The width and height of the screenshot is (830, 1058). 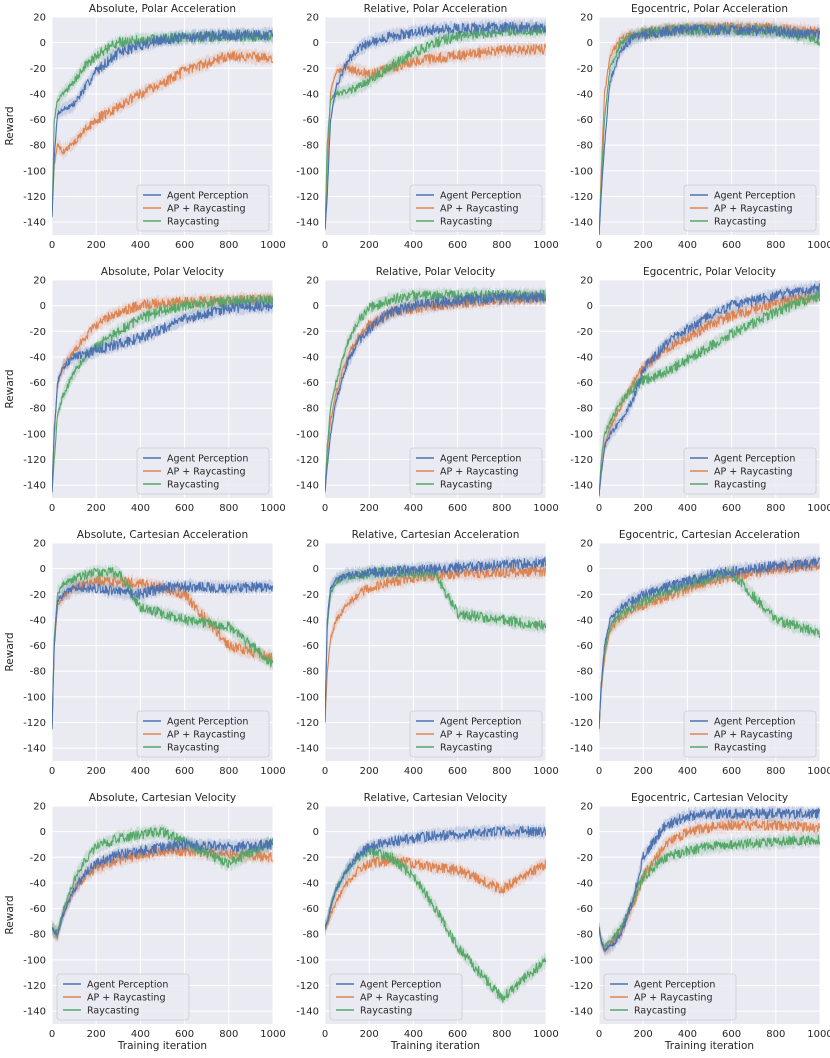 What do you see at coordinates (435, 1046) in the screenshot?
I see `x-axis-label: Training iteration` at bounding box center [435, 1046].